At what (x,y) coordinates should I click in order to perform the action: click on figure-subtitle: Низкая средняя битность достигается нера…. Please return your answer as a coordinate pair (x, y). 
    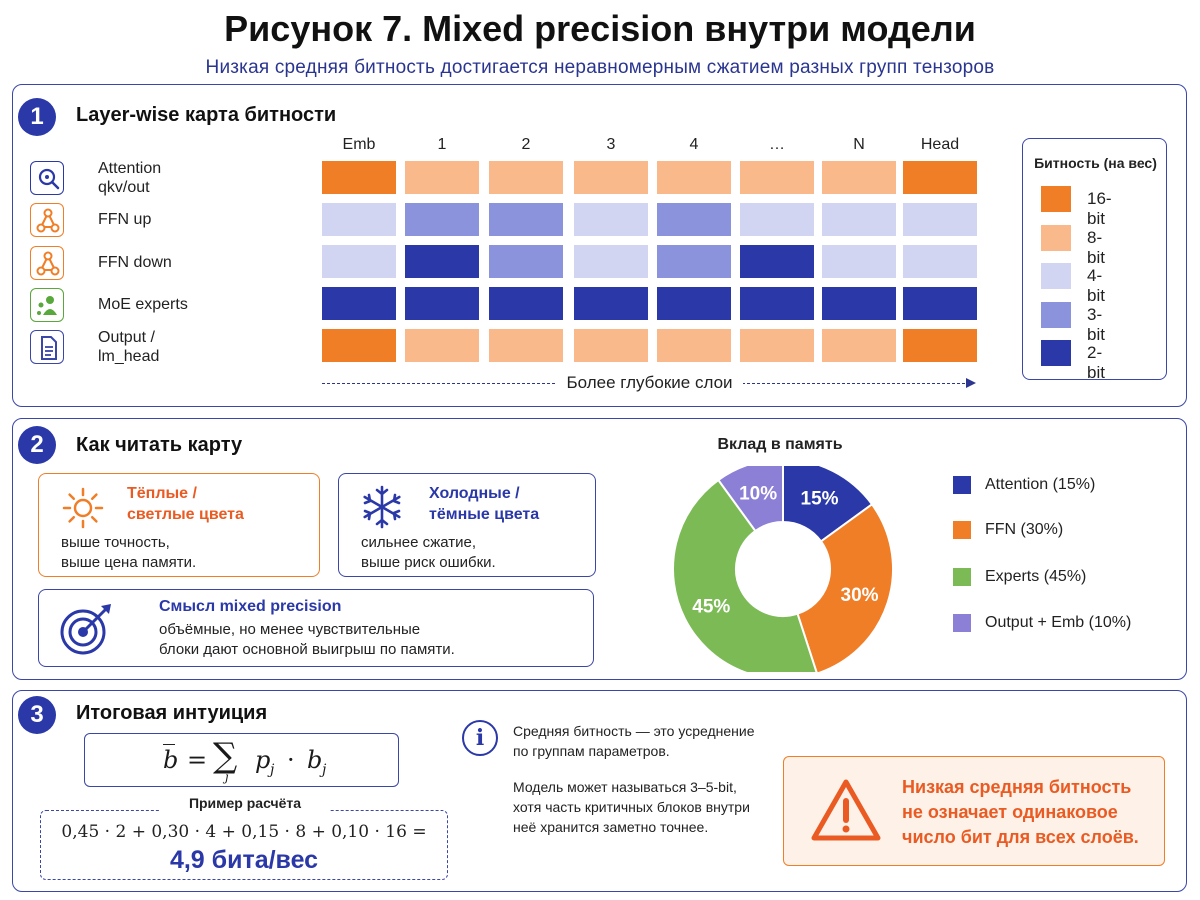
    Looking at the image, I should click on (600, 67).